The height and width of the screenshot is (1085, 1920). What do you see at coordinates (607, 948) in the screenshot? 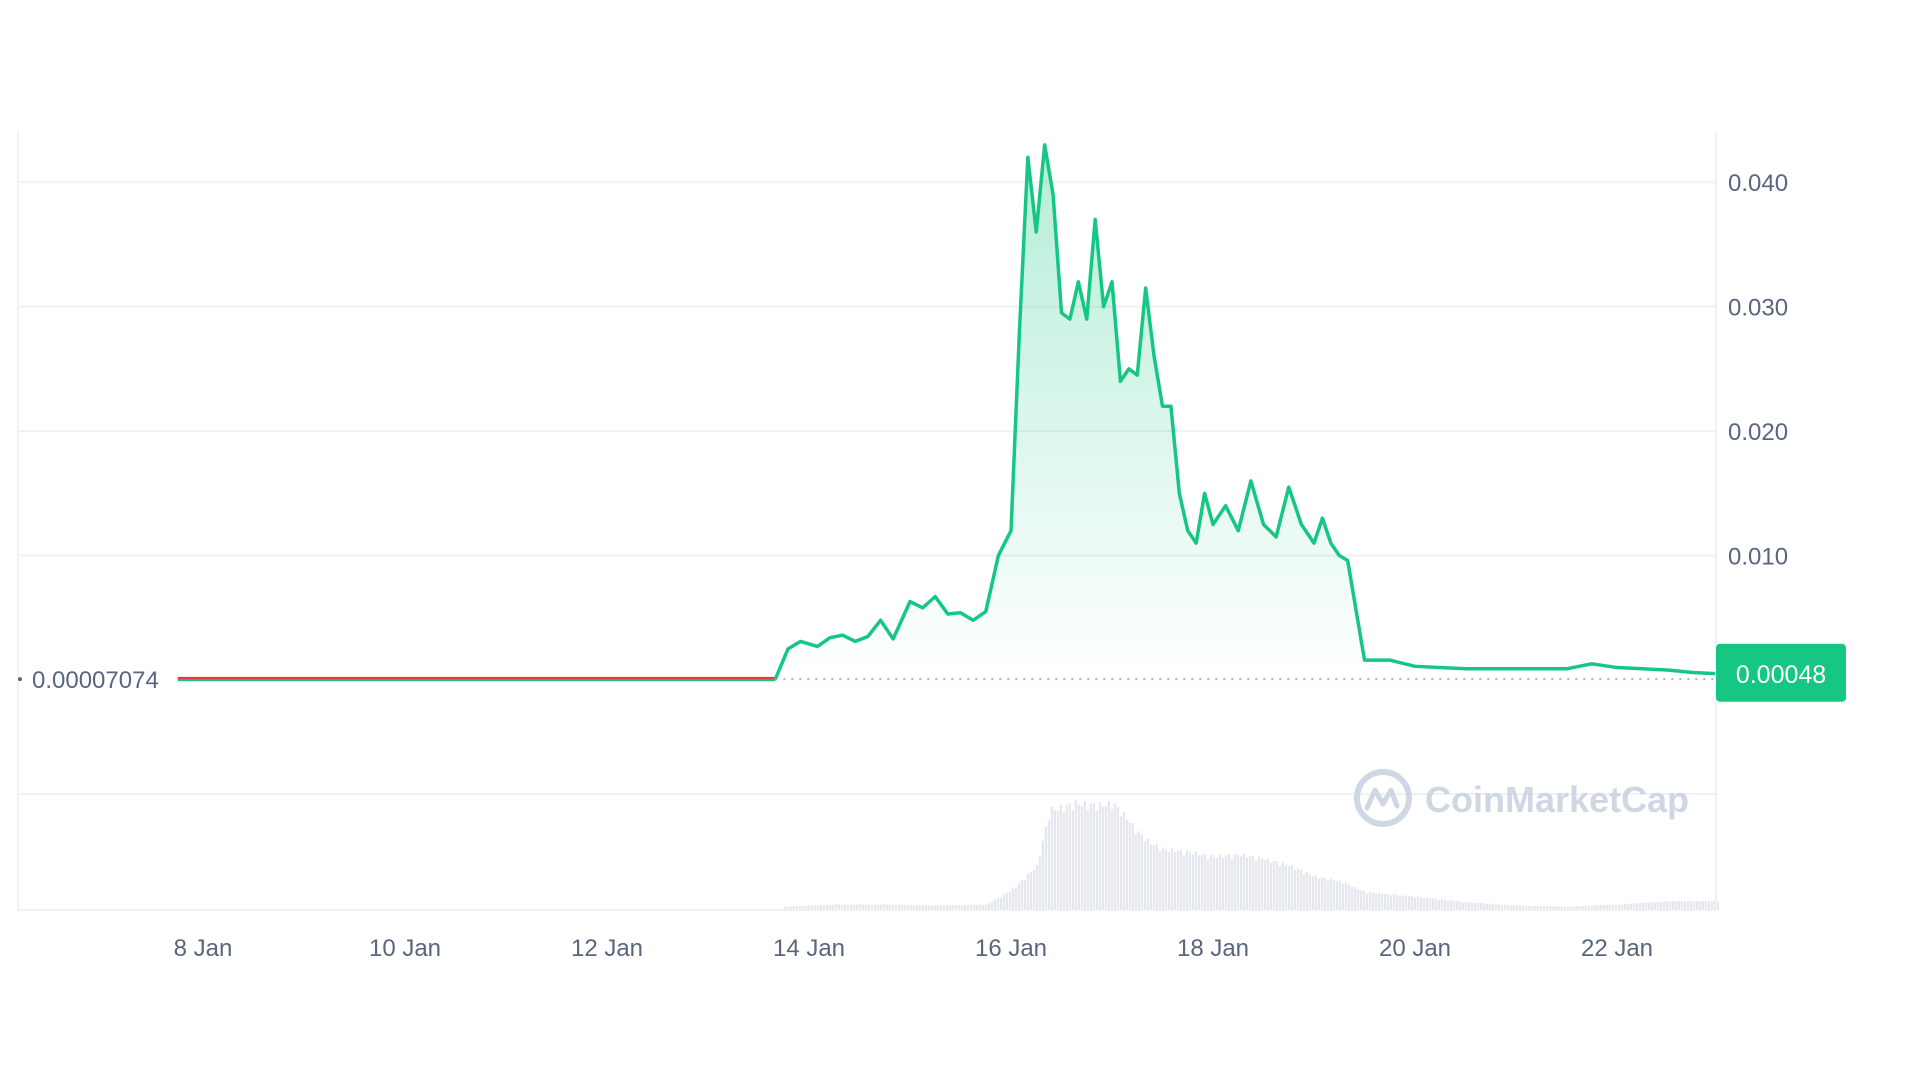
I see `x-tick-label: 12 Jan` at bounding box center [607, 948].